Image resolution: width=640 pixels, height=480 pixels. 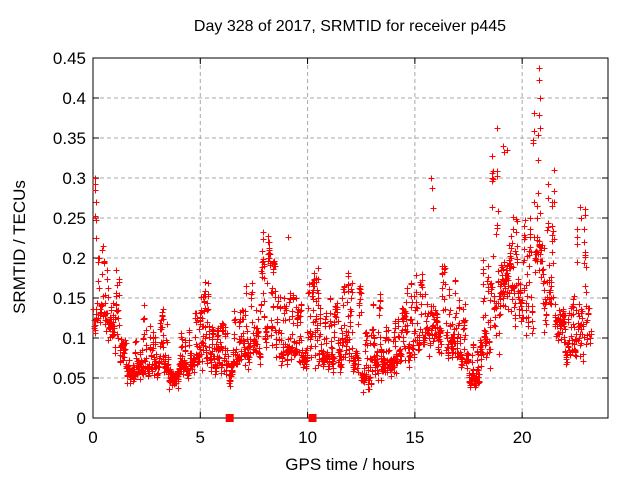 I want to click on y-tick-label: 0.15, so click(x=69, y=298).